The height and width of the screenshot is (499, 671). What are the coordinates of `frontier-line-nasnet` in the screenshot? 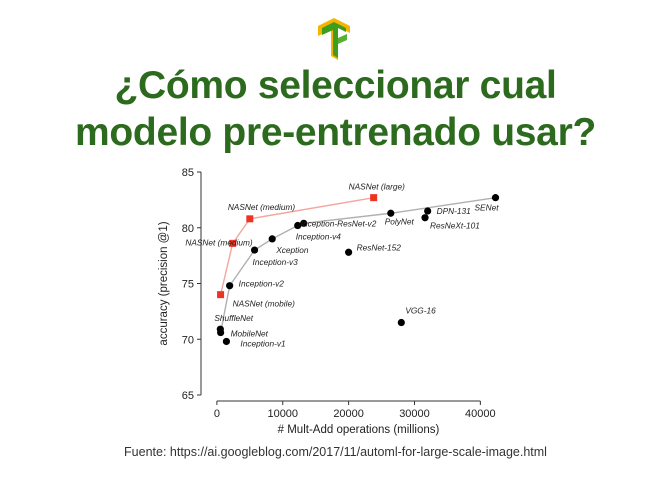 It's located at (296, 245).